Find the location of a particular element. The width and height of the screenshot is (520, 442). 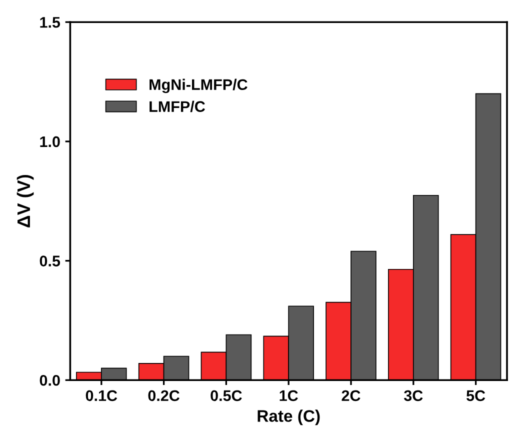

x-tick-label: 0.2C is located at coordinates (164, 396).